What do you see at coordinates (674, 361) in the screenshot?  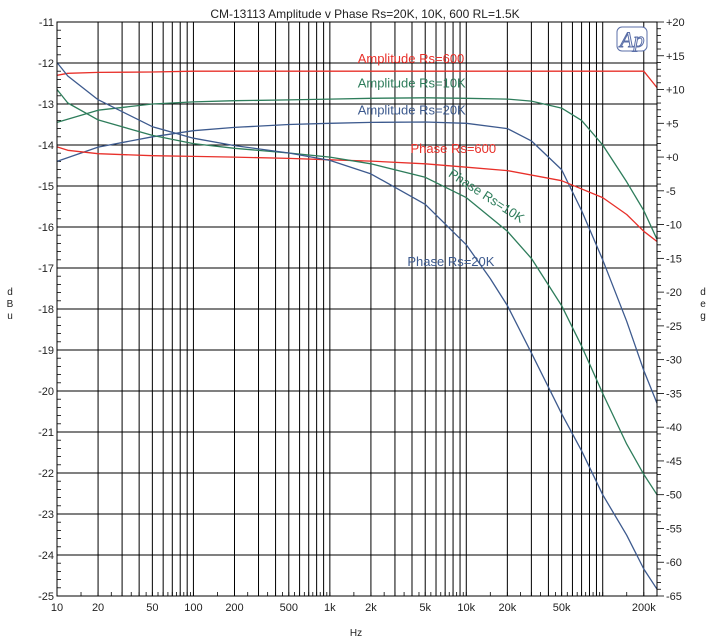 I see `y-right-tick-label: -30` at bounding box center [674, 361].